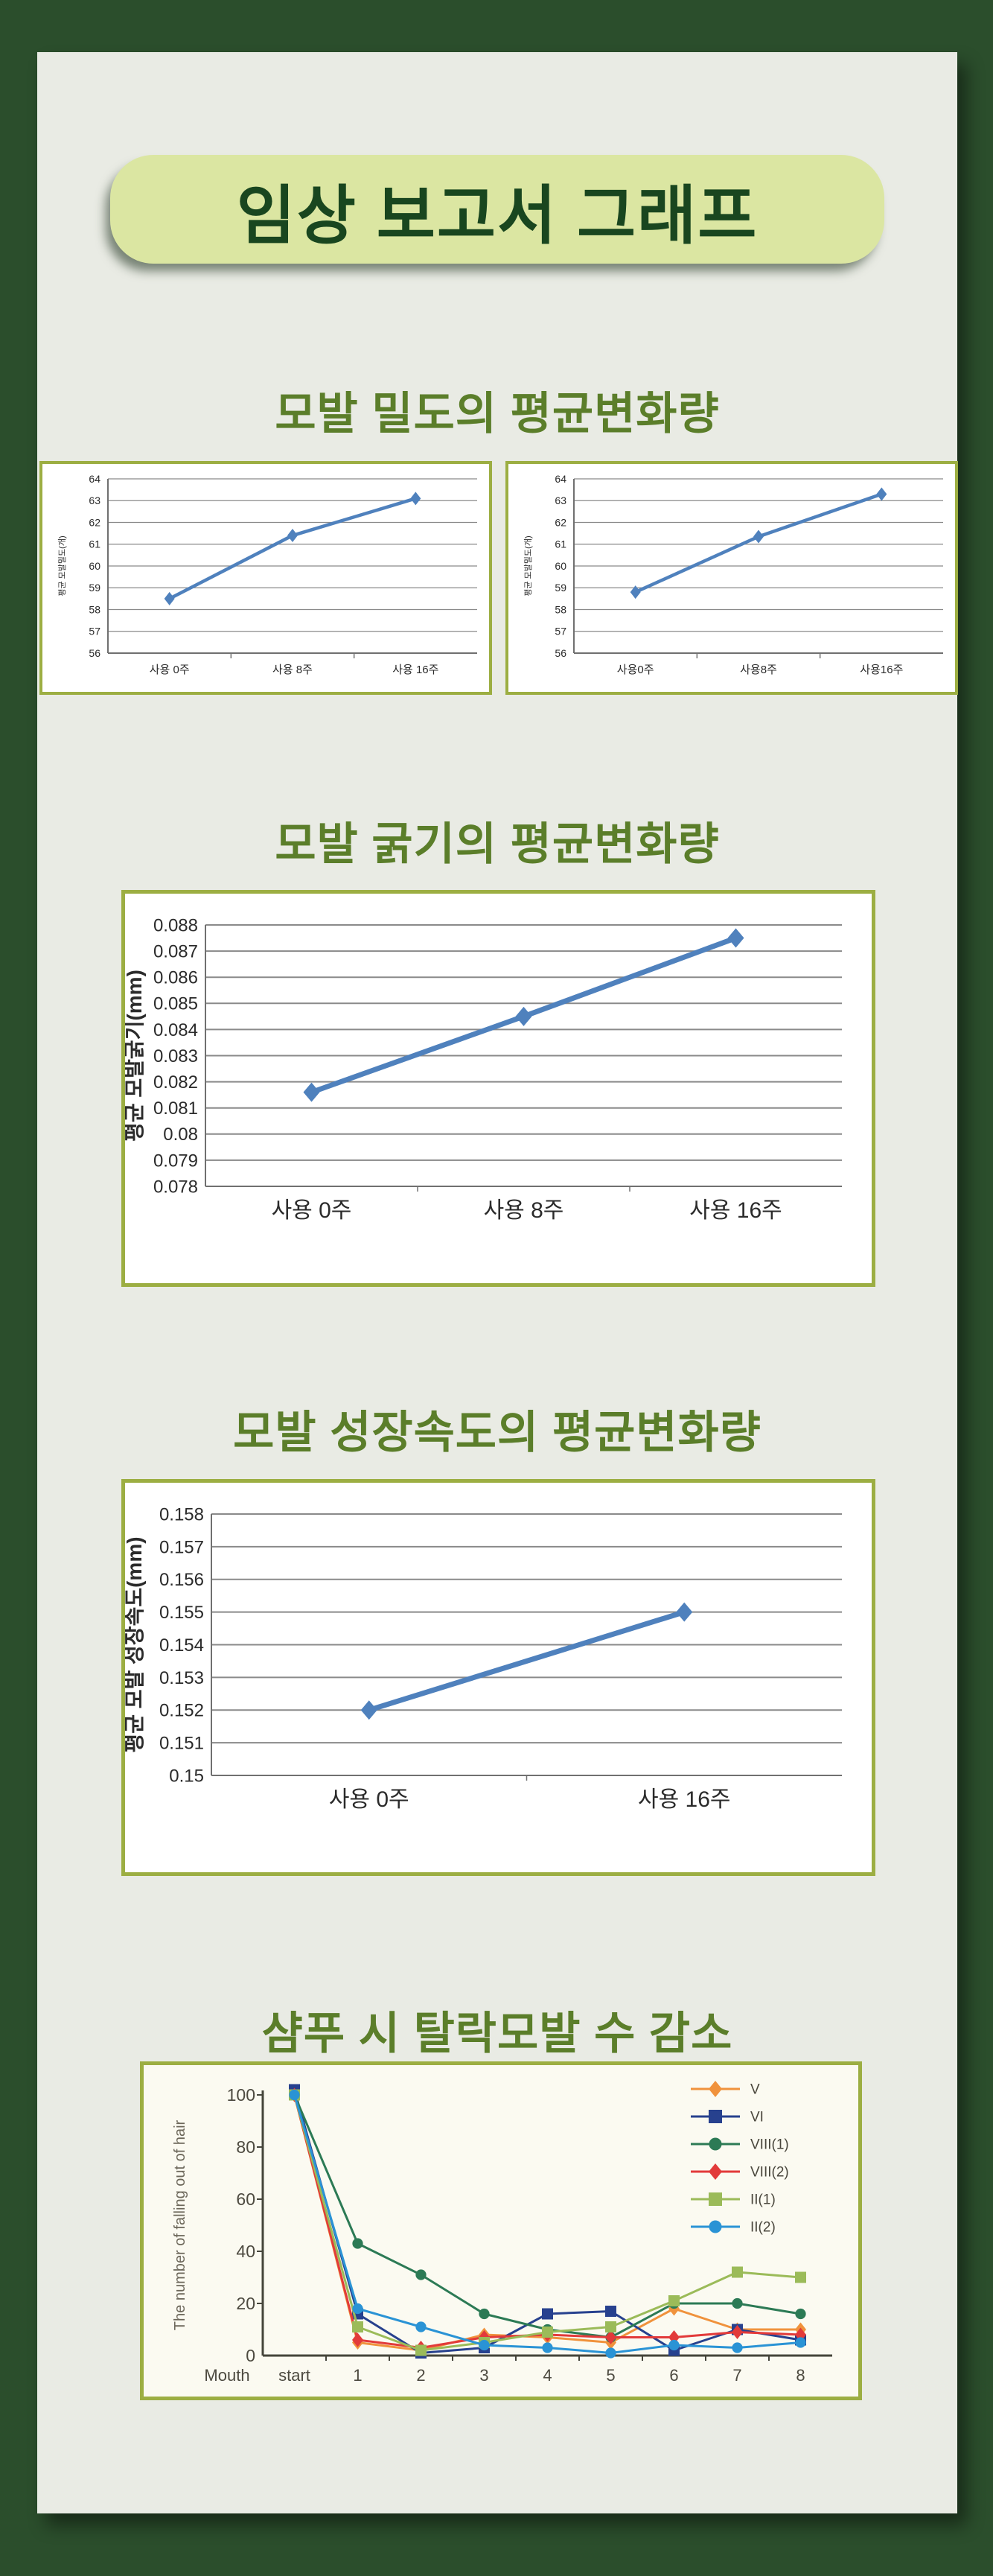 Image resolution: width=993 pixels, height=2576 pixels. I want to click on section-heading-hair-growth: 모발 성장속도의 평균변화량, so click(497, 1432).